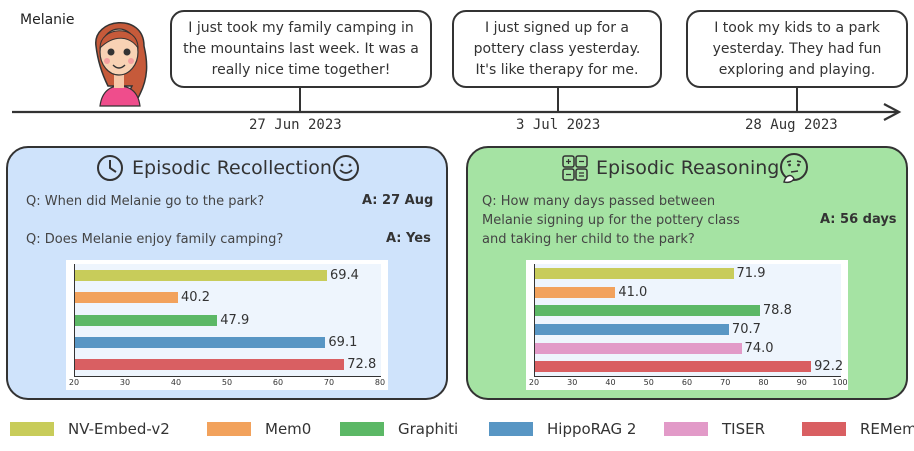 The width and height of the screenshot is (914, 451). Describe the element at coordinates (638, 348) in the screenshot. I see `bar-tiser` at that location.